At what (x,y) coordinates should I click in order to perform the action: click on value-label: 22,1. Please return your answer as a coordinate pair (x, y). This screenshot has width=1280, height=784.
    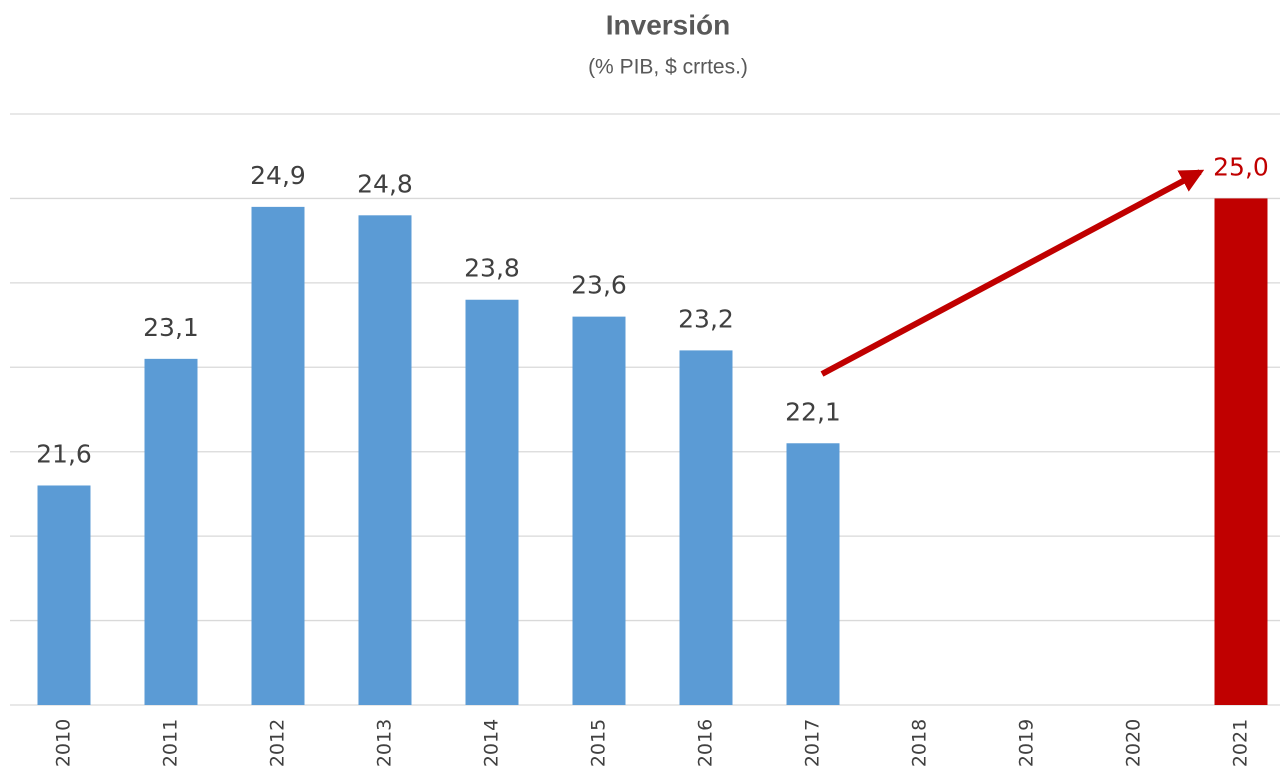
    Looking at the image, I should click on (813, 411).